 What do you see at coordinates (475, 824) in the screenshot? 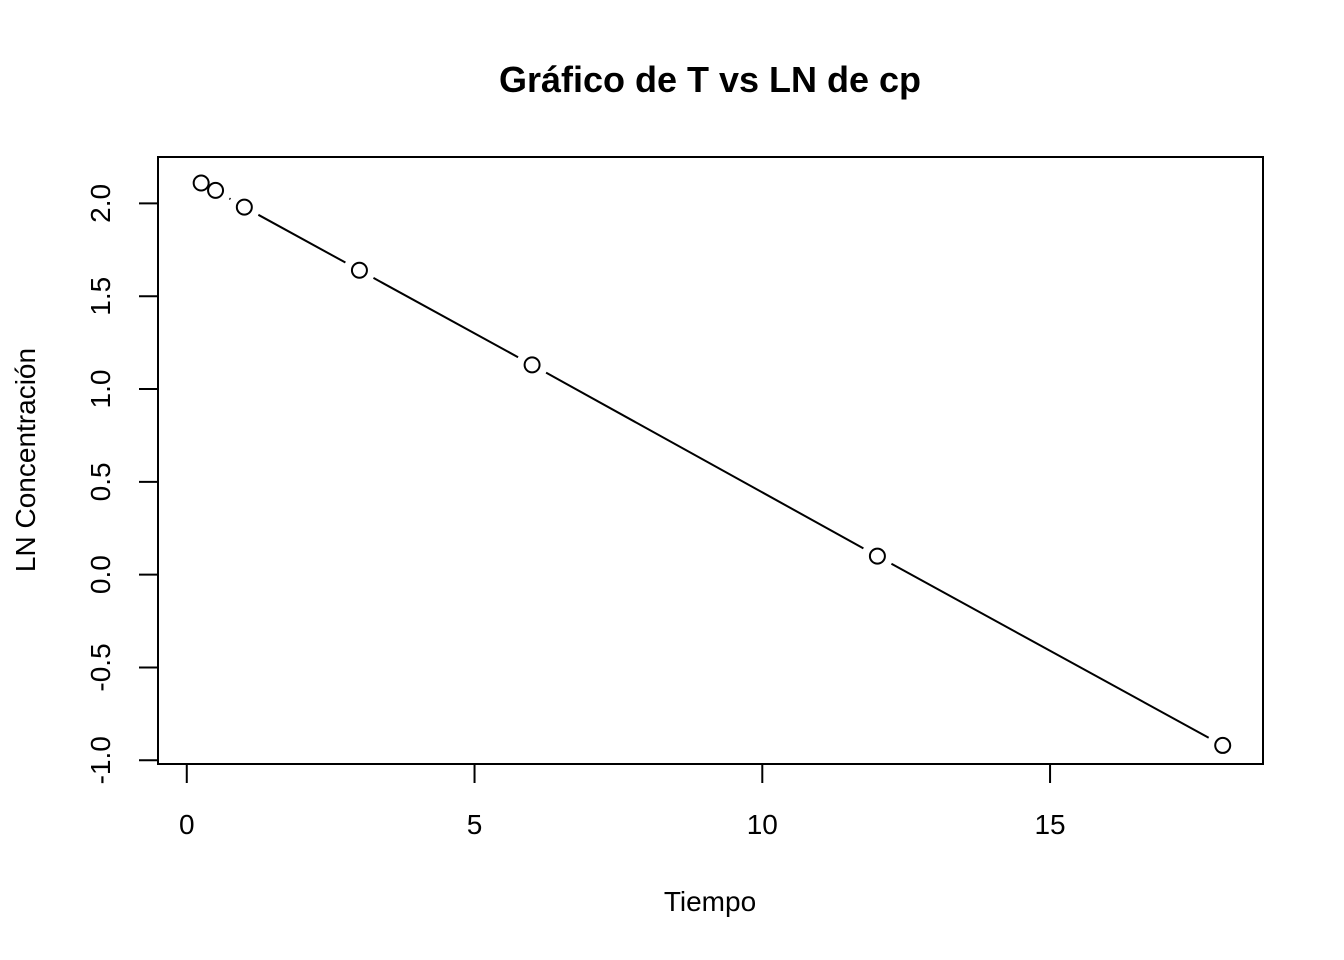
I see `x-tick-label: 5` at bounding box center [475, 824].